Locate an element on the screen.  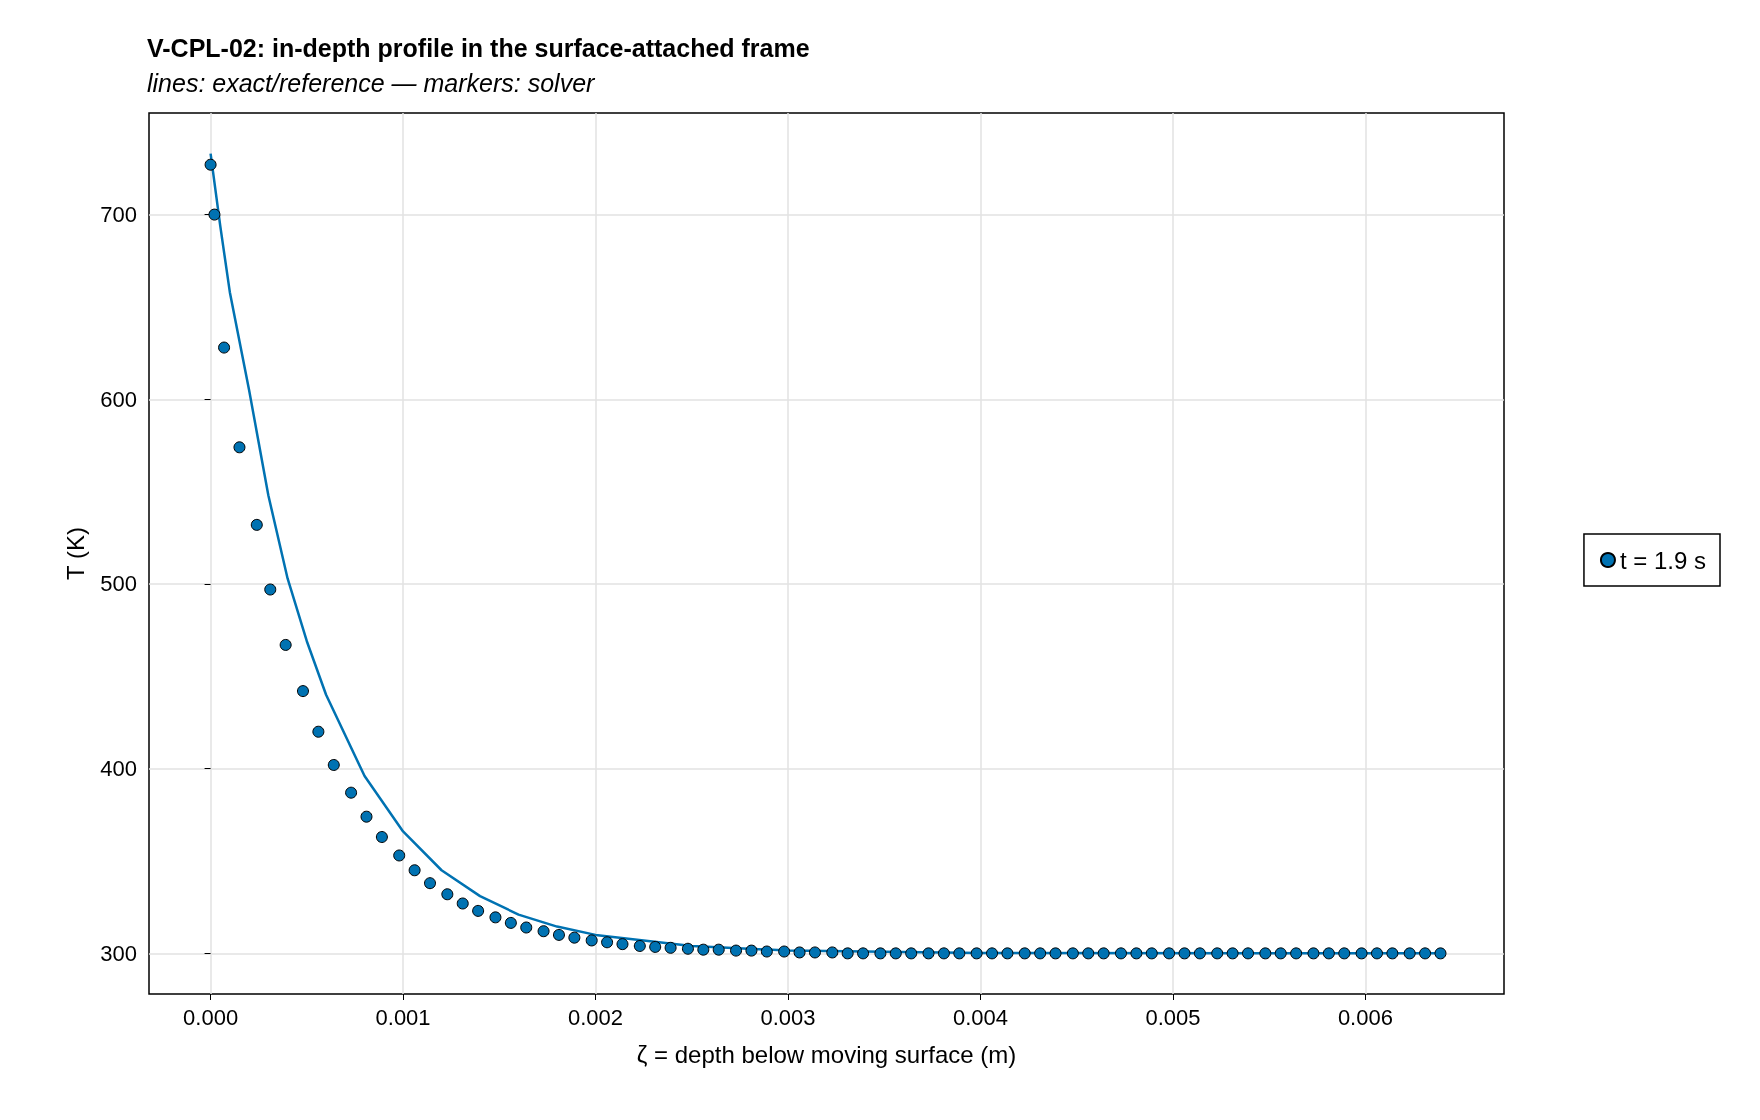
y-tick-label: 300 is located at coordinates (118, 953).